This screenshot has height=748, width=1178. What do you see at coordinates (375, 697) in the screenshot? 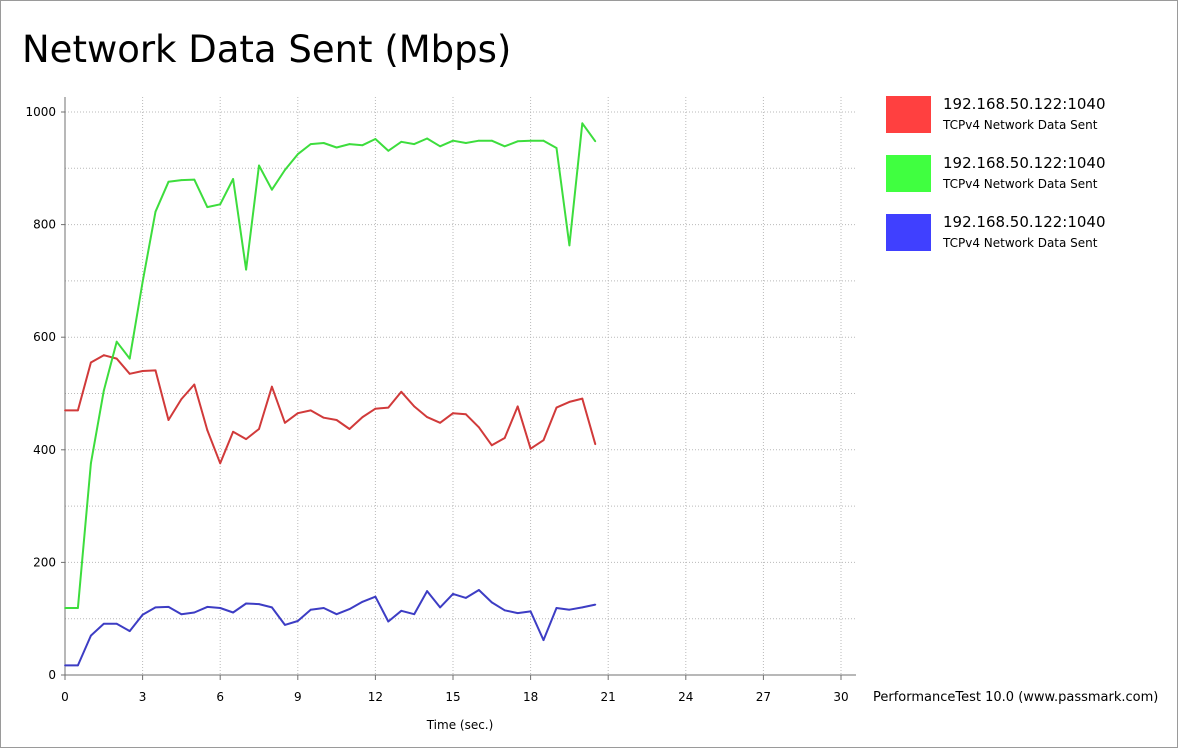
I see `x-tick-label: 12` at bounding box center [375, 697].